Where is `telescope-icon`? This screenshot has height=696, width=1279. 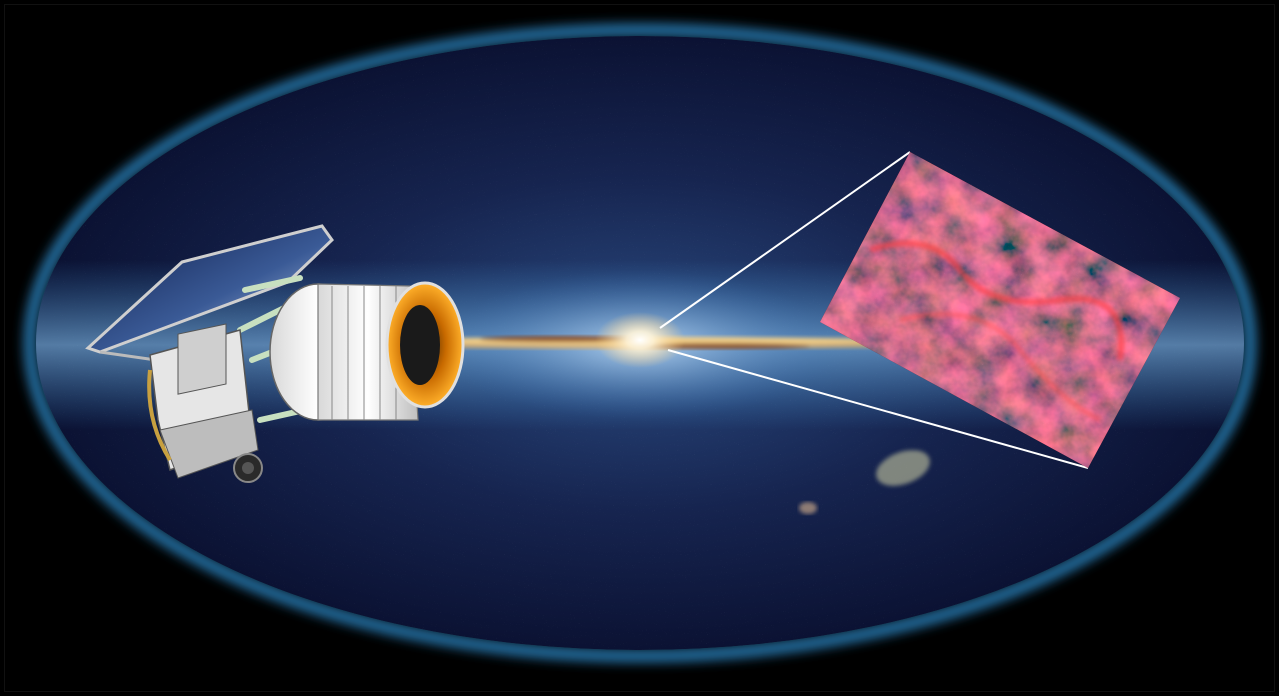
telescope-icon is located at coordinates (275, 353).